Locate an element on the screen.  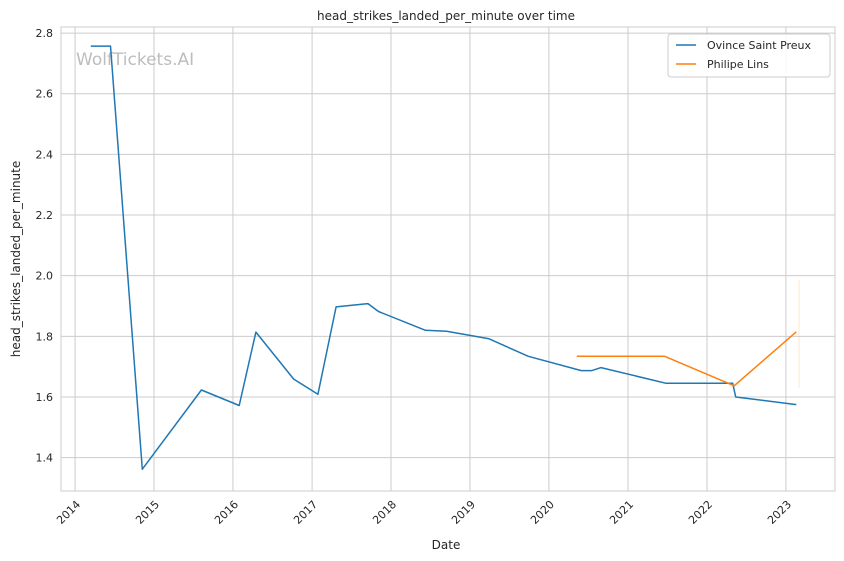
x-tick-label: 2019 is located at coordinates (463, 512).